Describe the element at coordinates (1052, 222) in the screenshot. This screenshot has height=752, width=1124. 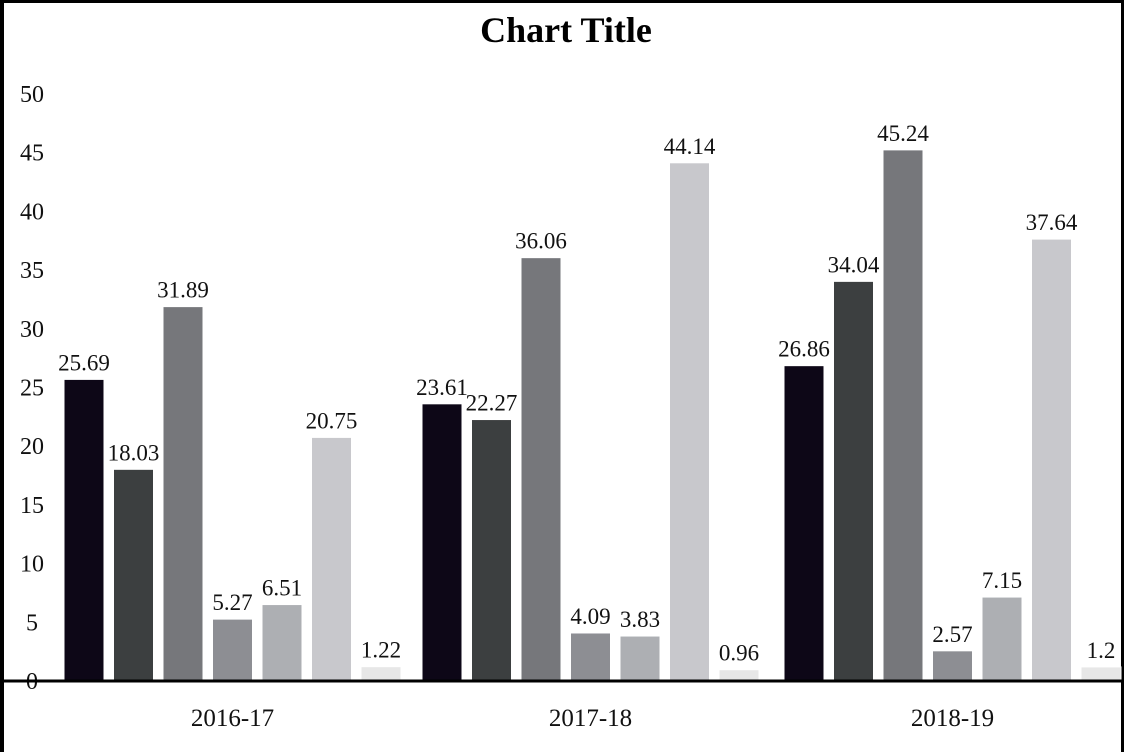
I see `data-label: 37.64` at that location.